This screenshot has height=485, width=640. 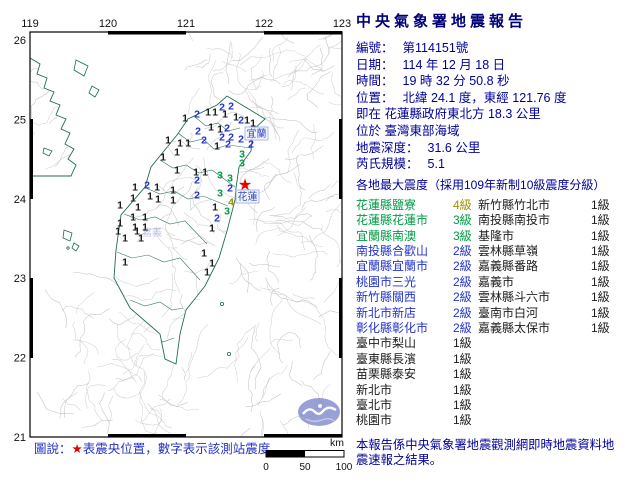 What do you see at coordinates (557, 251) in the screenshot?
I see `intensity-row: 雲林縣草嶺 1級` at bounding box center [557, 251].